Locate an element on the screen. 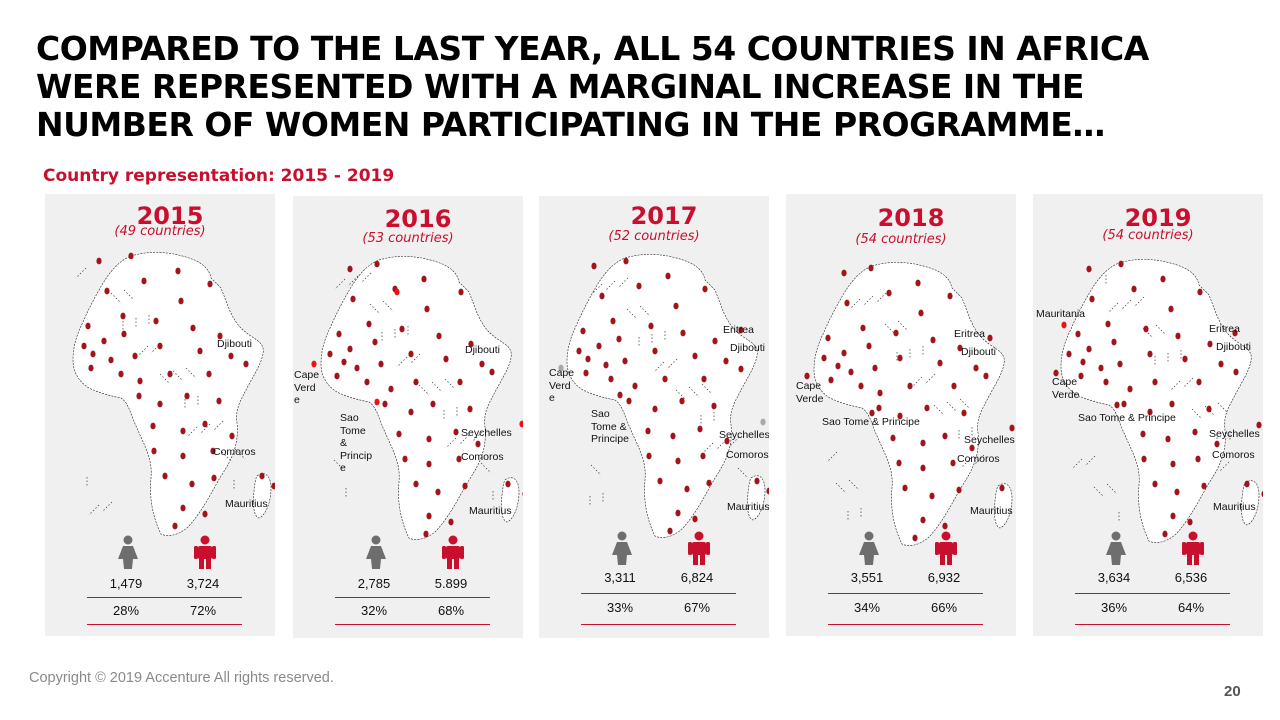 Image resolution: width=1280 pixels, height=720 pixels. male-percentage: 72% is located at coordinates (203, 610).